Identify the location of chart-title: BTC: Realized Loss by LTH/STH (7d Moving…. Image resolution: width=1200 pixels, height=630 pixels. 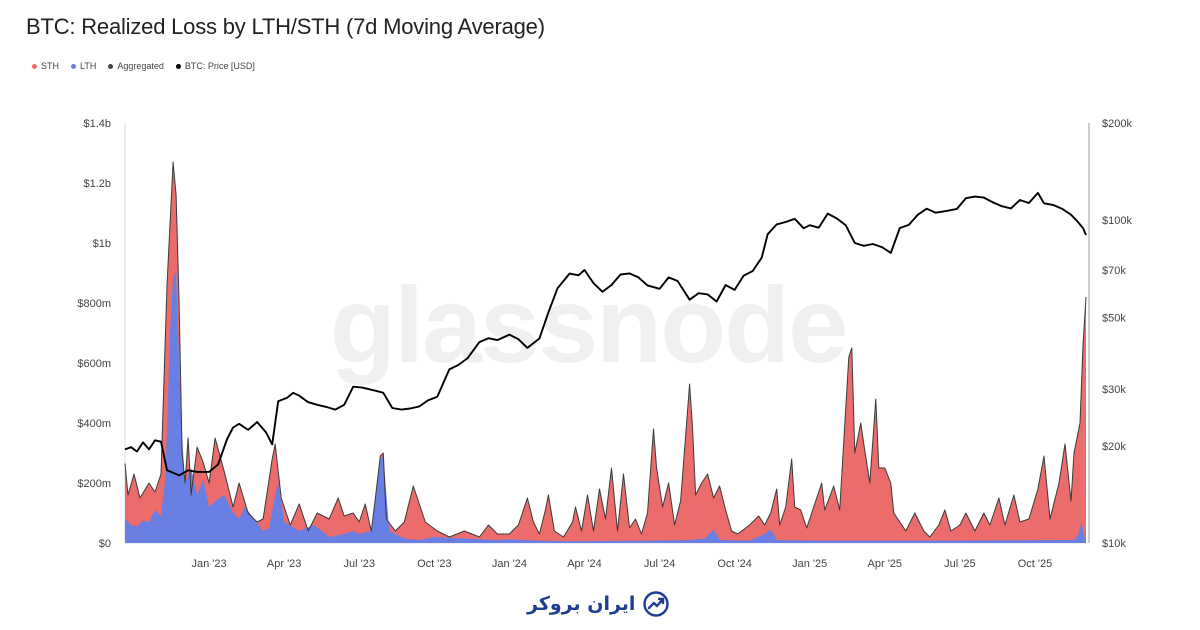
(285, 26).